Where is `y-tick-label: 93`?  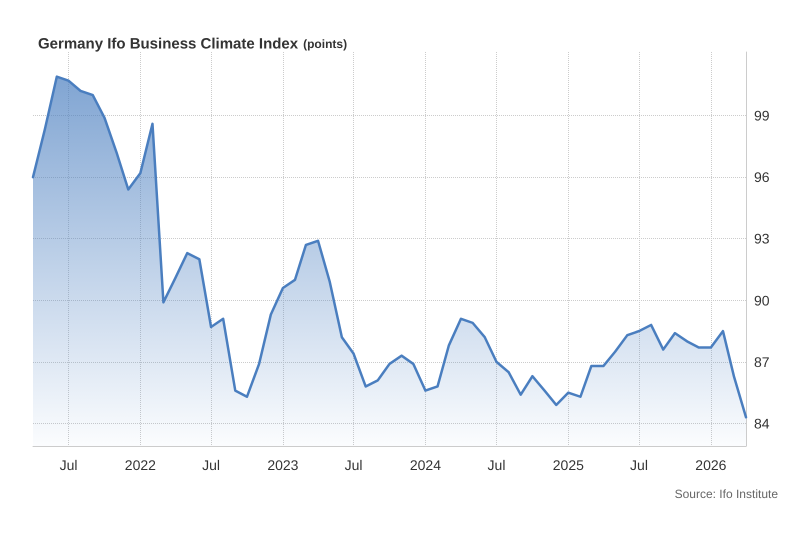
y-tick-label: 93 is located at coordinates (762, 238).